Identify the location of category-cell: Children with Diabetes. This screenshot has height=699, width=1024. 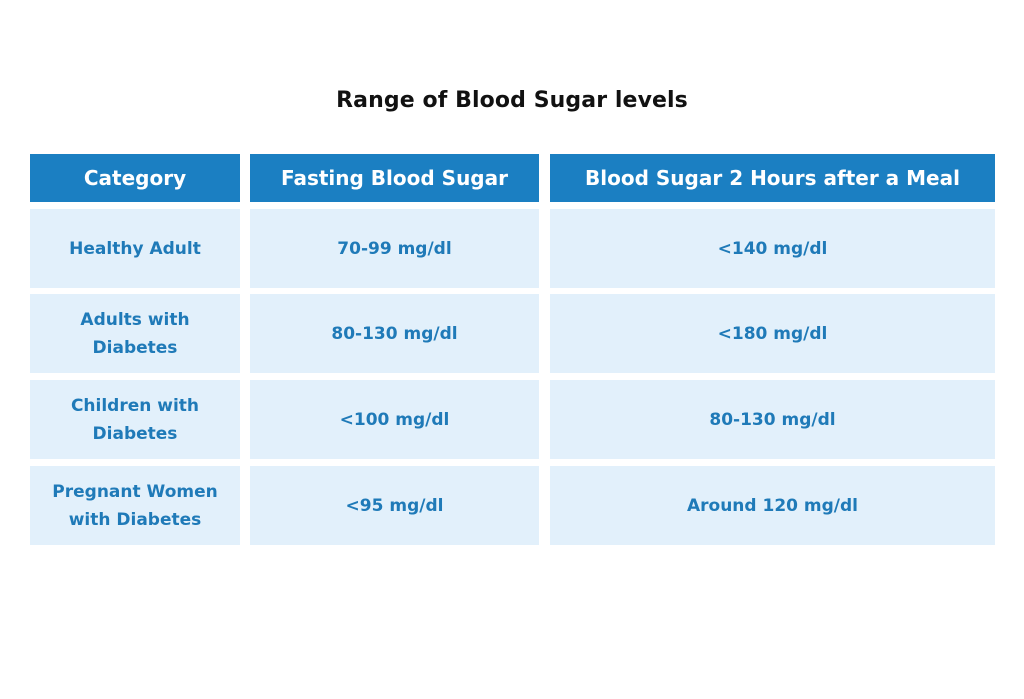
(135, 419).